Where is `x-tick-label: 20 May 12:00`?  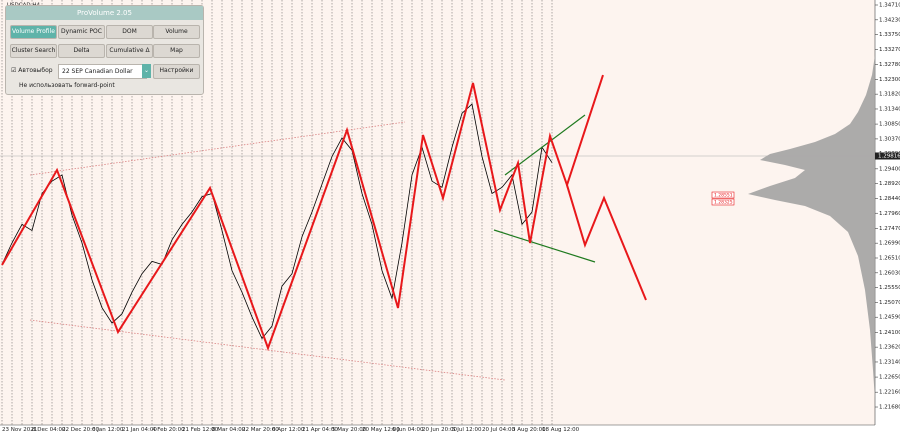
x-tick-label: 20 May 12:00 is located at coordinates (381, 430).